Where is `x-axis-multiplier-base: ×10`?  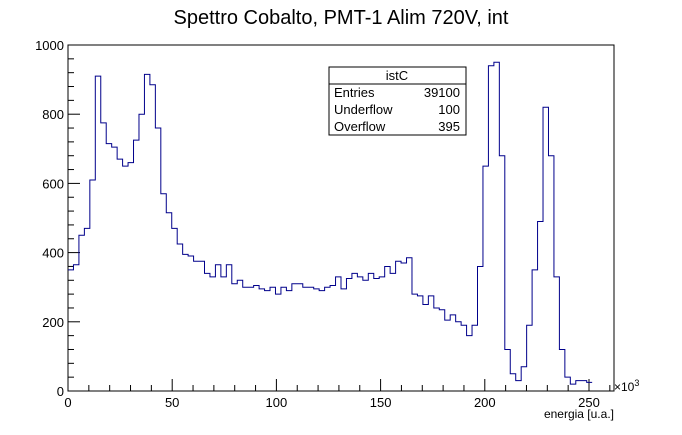
x-axis-multiplier-base: ×10 is located at coordinates (624, 387).